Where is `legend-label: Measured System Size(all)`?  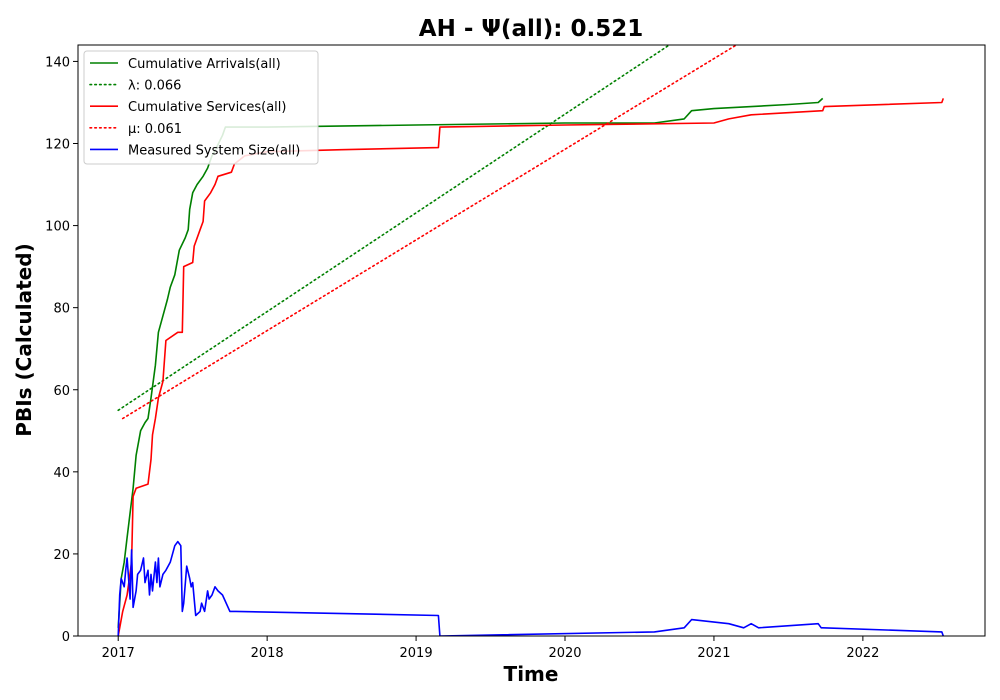
legend-label: Measured System Size(all) is located at coordinates (214, 150).